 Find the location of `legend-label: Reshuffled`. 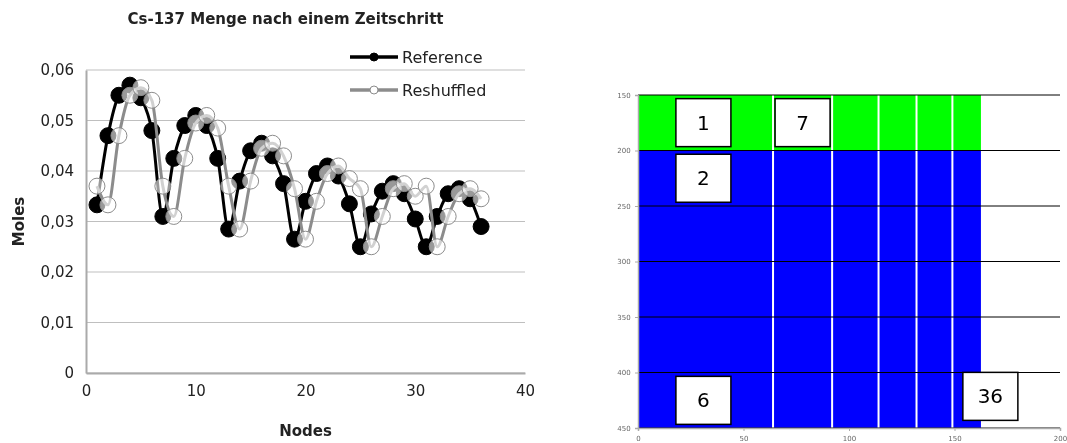

legend-label: Reshuffled is located at coordinates (444, 90).